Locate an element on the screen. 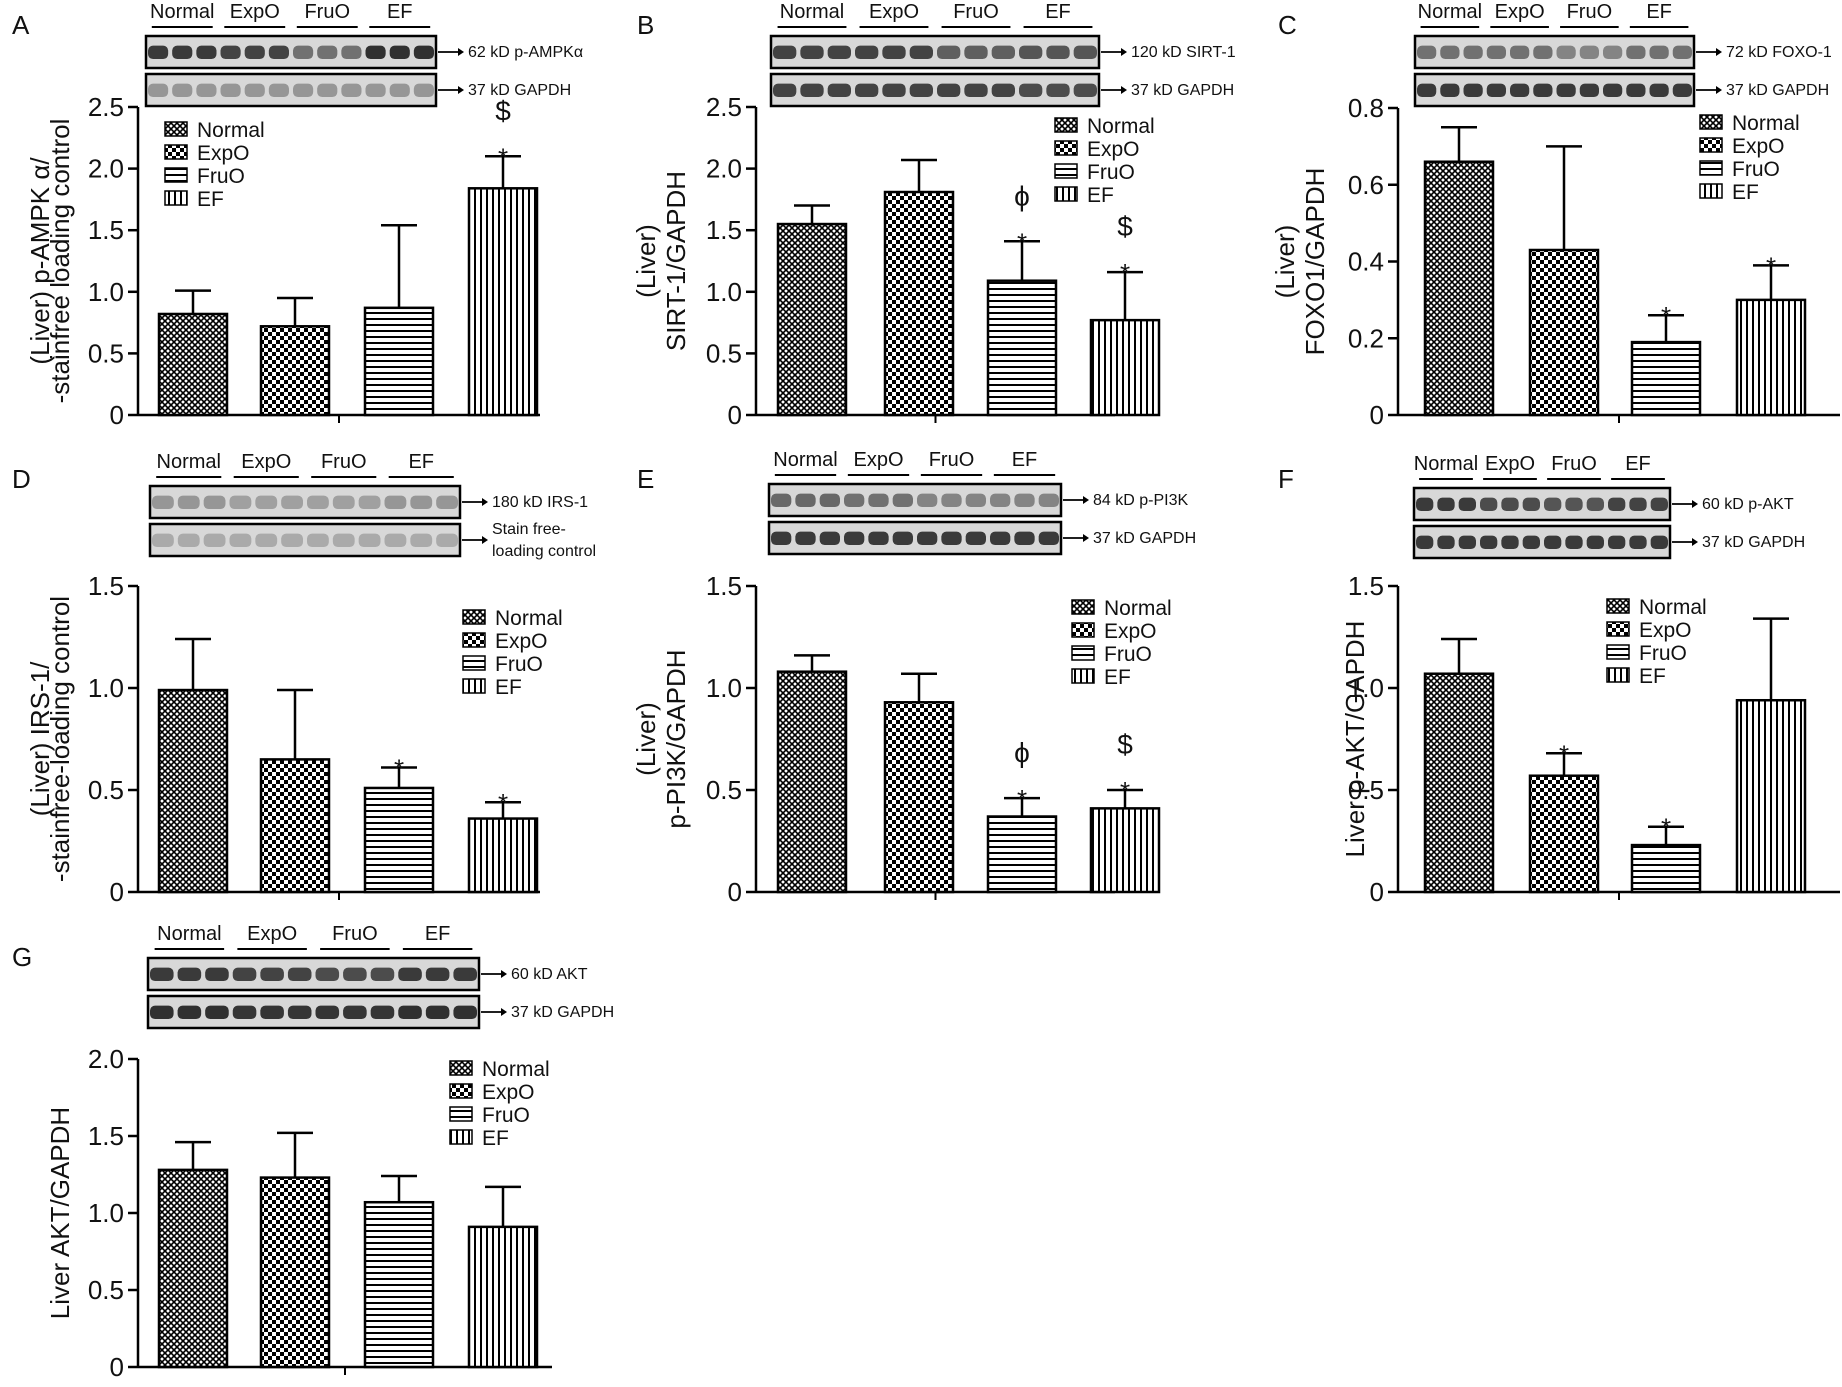 The width and height of the screenshot is (1842, 1387). y-axis-title-line: (Liver) IRS-1/ is located at coordinates (40, 738).